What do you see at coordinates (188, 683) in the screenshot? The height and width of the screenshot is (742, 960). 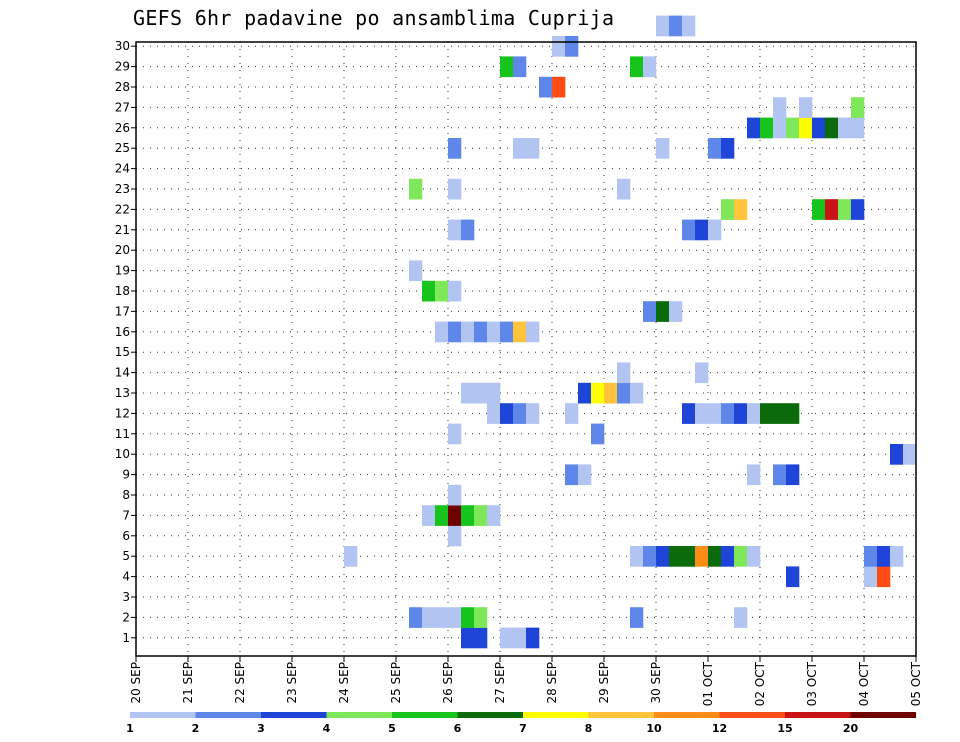 I see `x-tick-label: 21 SEP` at bounding box center [188, 683].